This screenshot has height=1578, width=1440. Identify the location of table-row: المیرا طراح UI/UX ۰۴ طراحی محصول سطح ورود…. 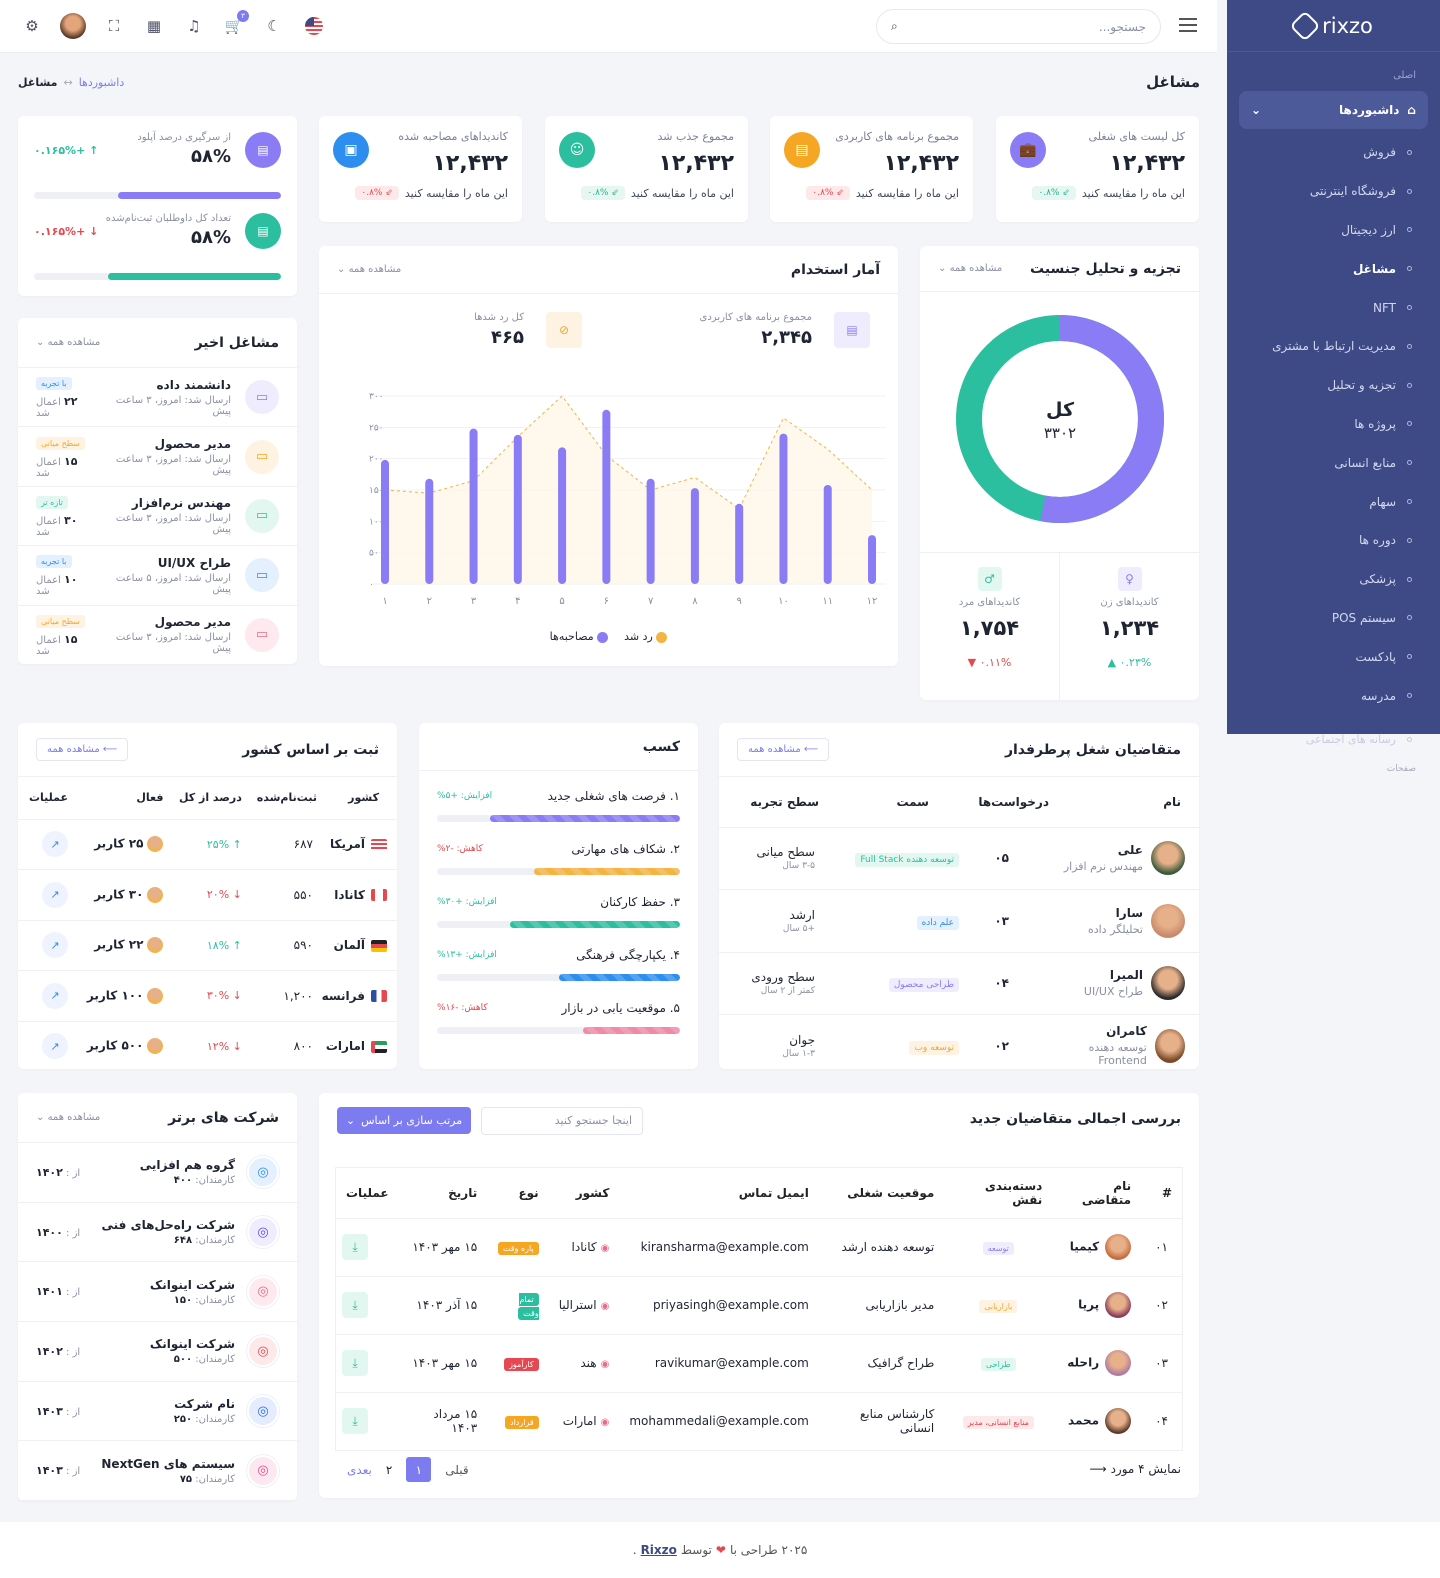
(959, 983).